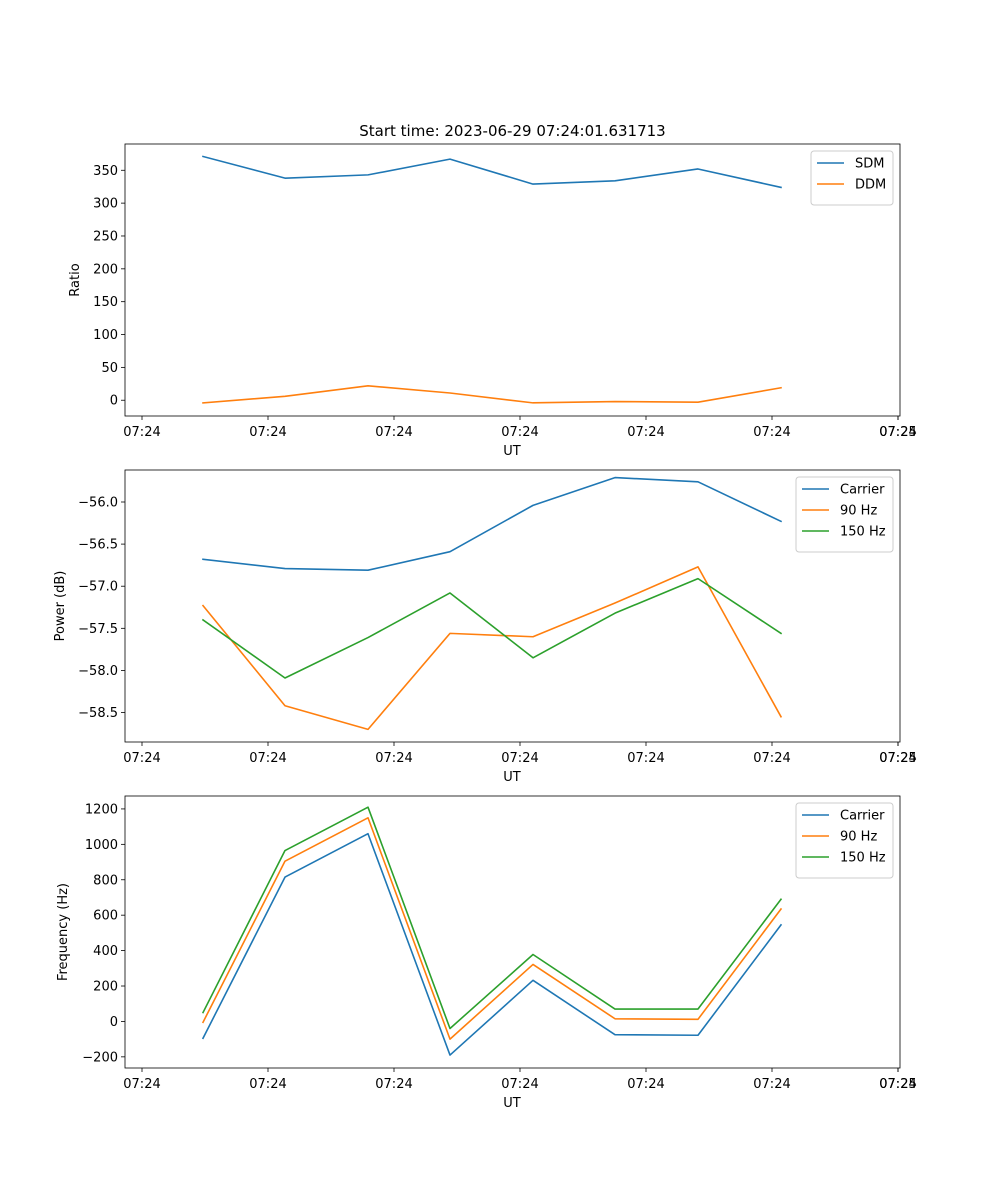  What do you see at coordinates (870, 185) in the screenshot?
I see `legend-label: DDM` at bounding box center [870, 185].